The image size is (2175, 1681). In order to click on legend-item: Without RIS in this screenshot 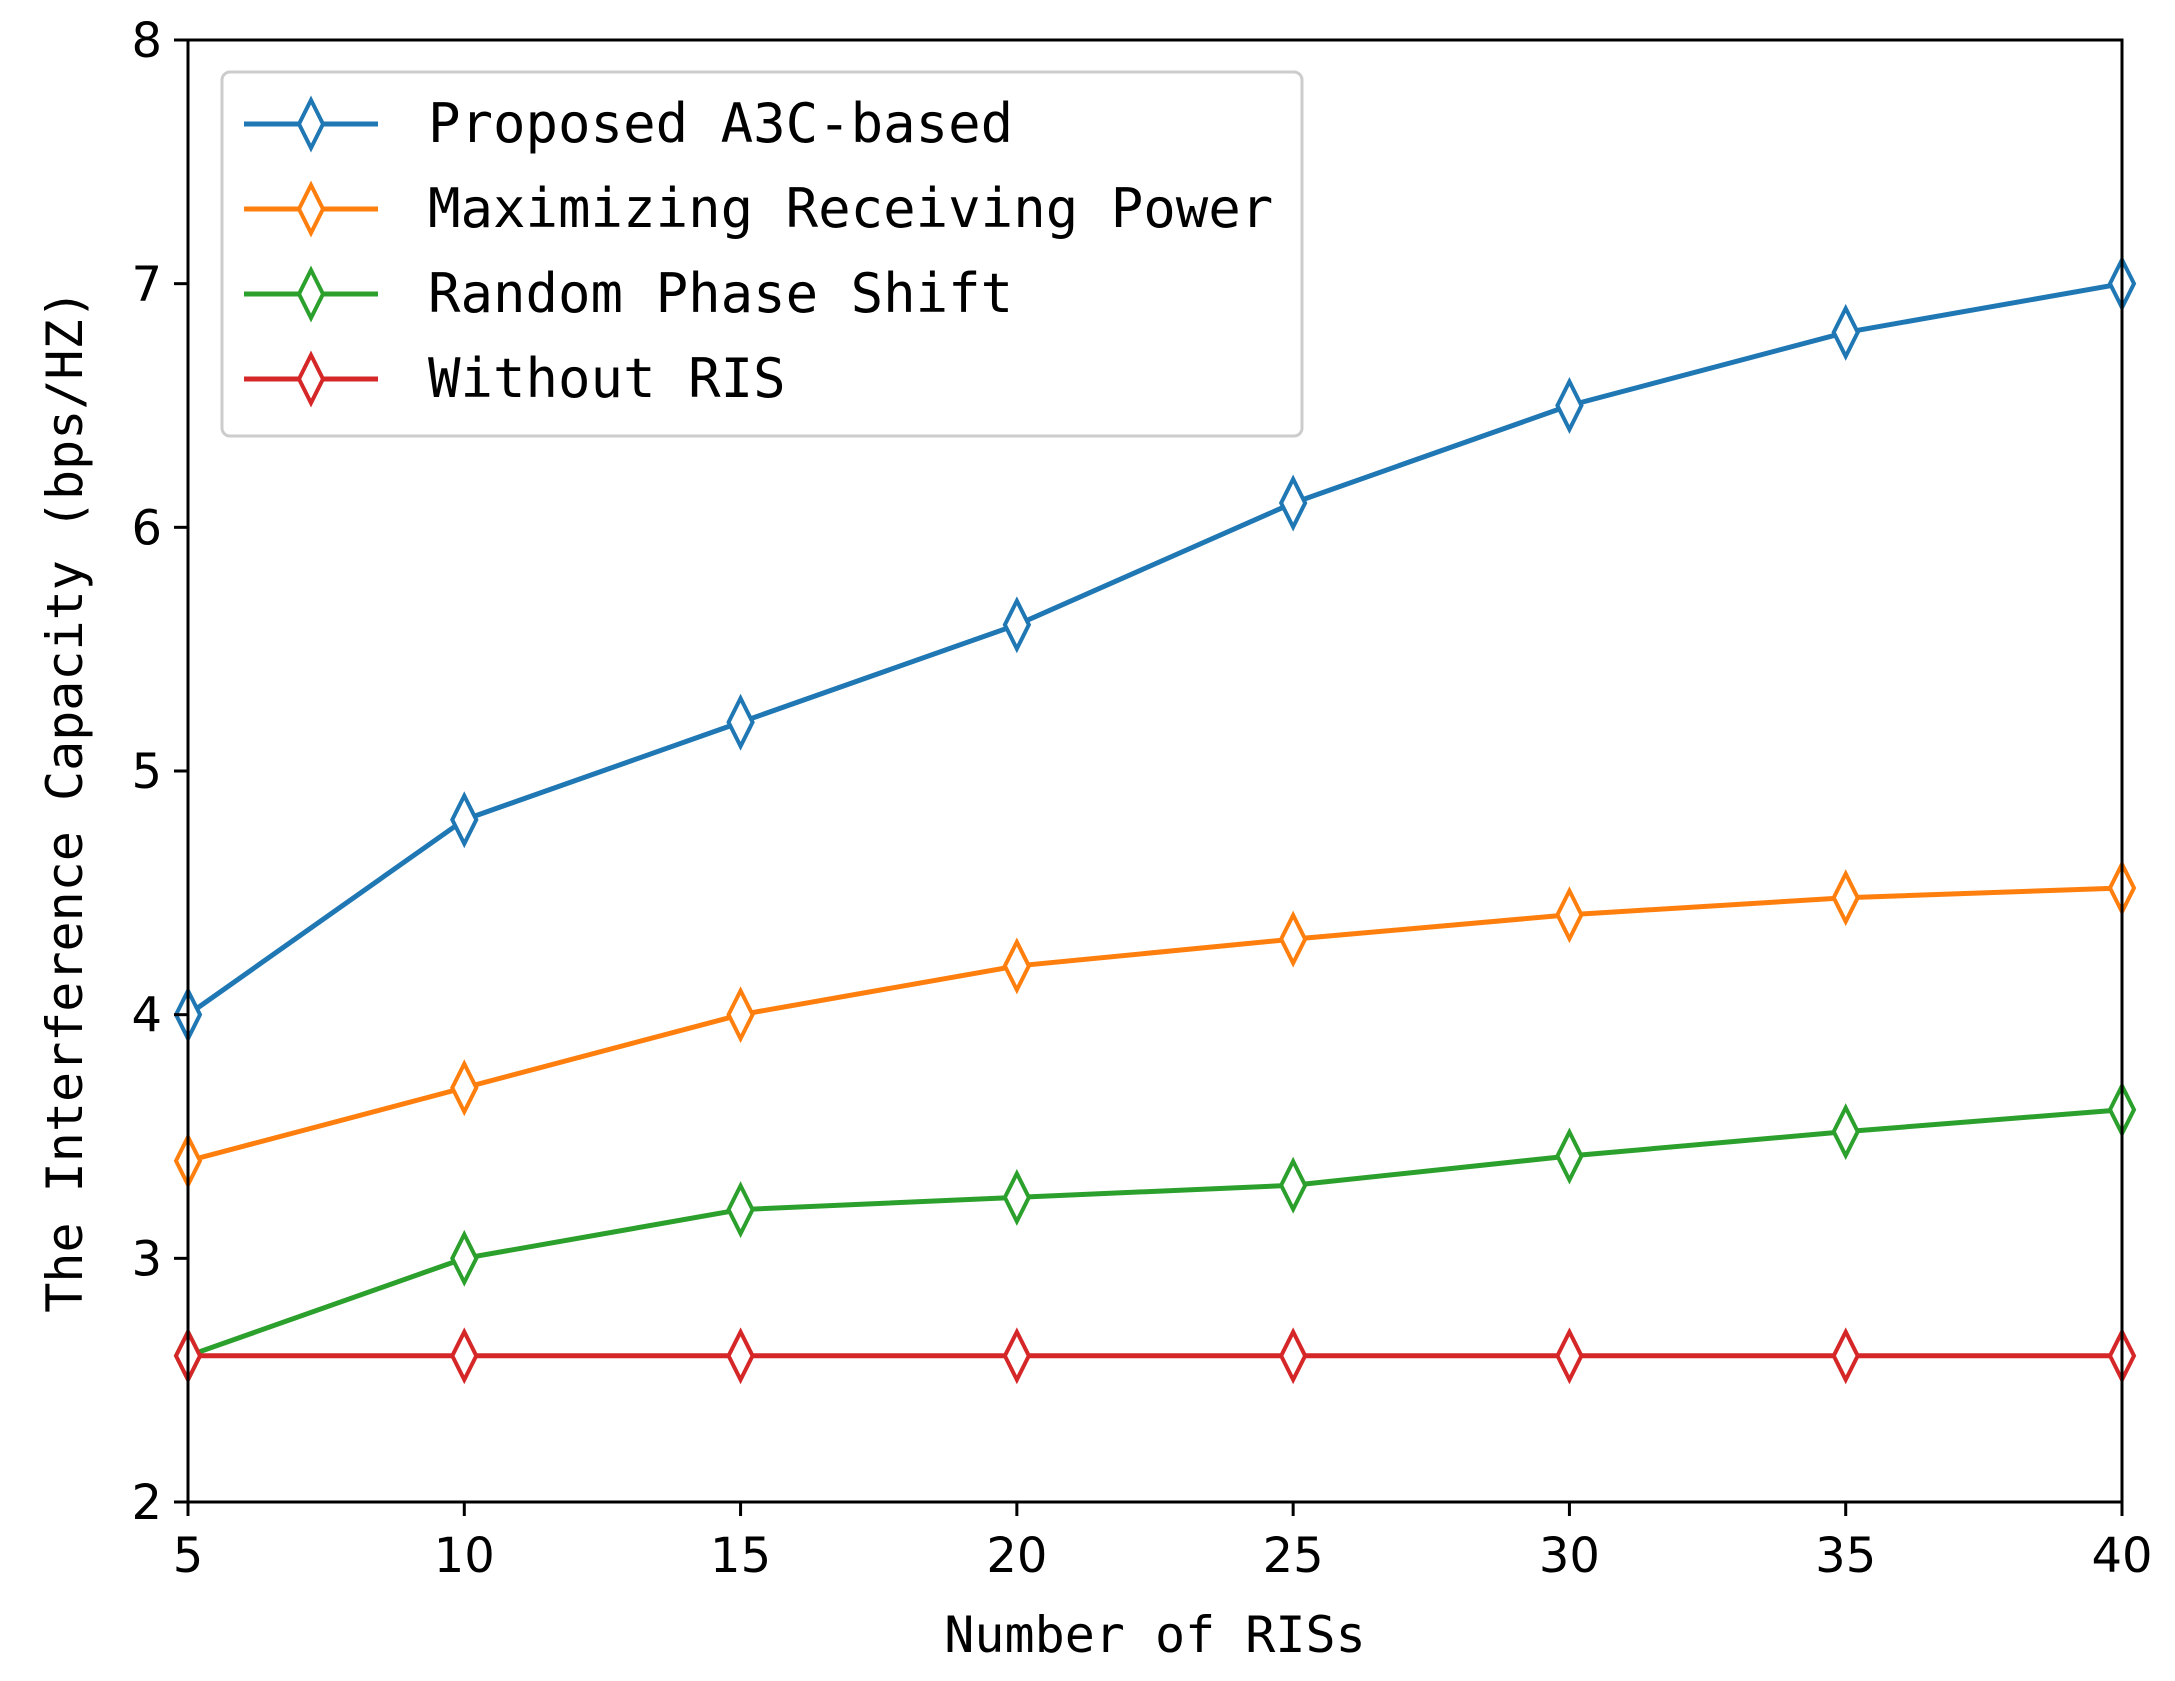, I will do `click(515, 378)`.